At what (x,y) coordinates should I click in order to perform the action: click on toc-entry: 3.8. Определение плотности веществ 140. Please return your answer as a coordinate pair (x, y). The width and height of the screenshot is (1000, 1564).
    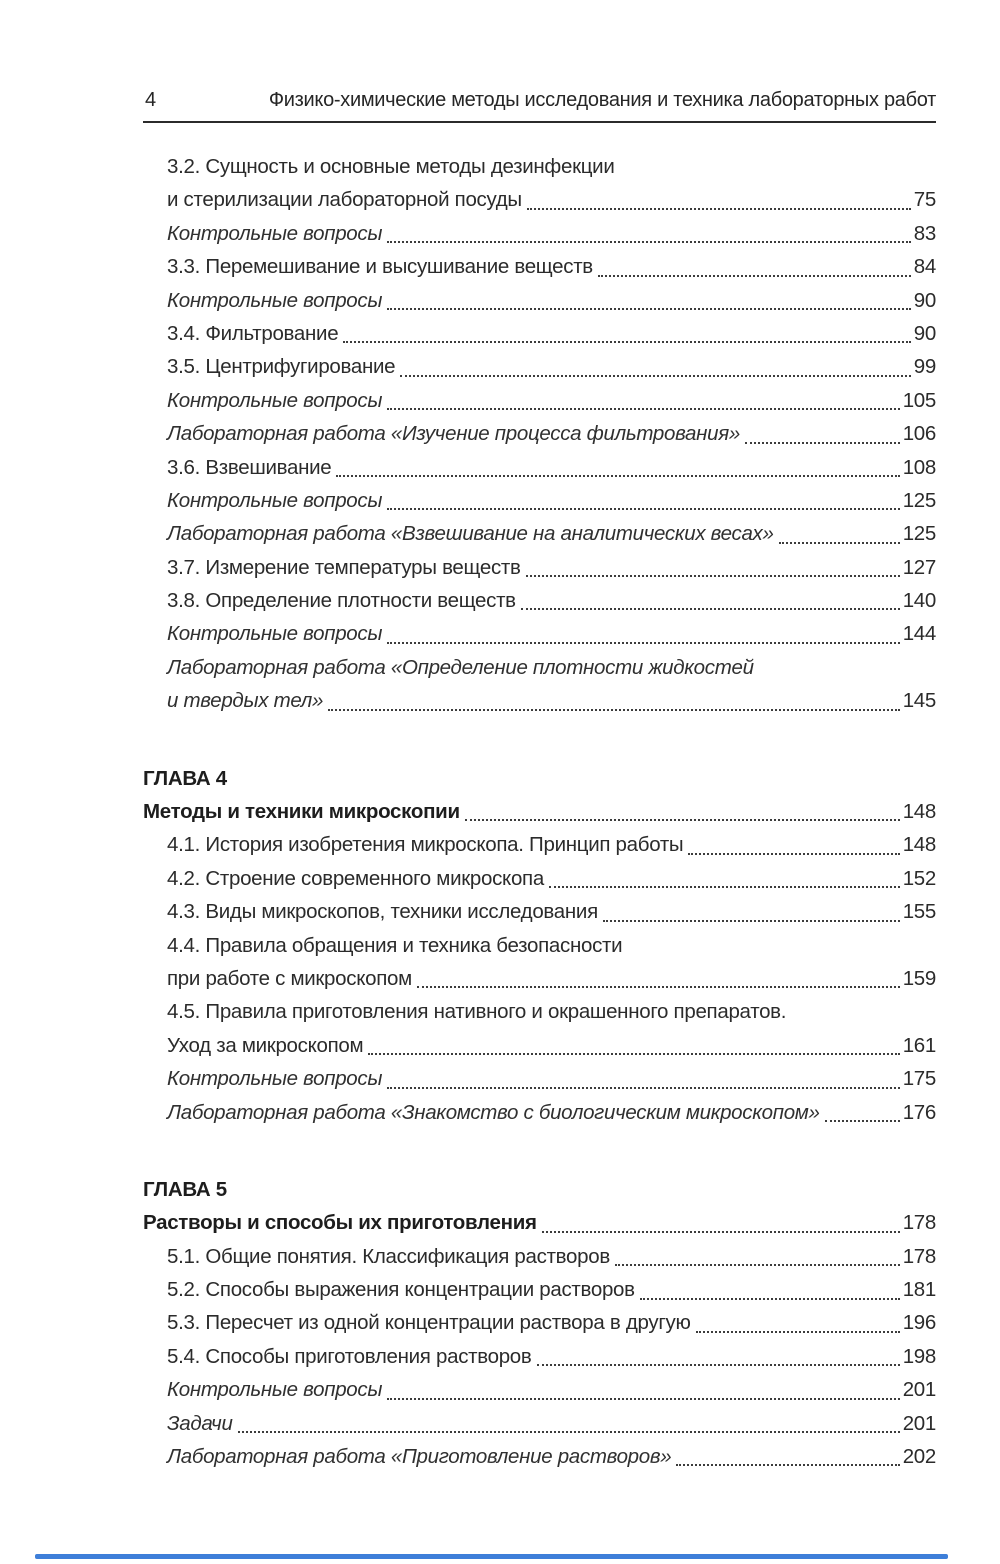
    Looking at the image, I should click on (539, 600).